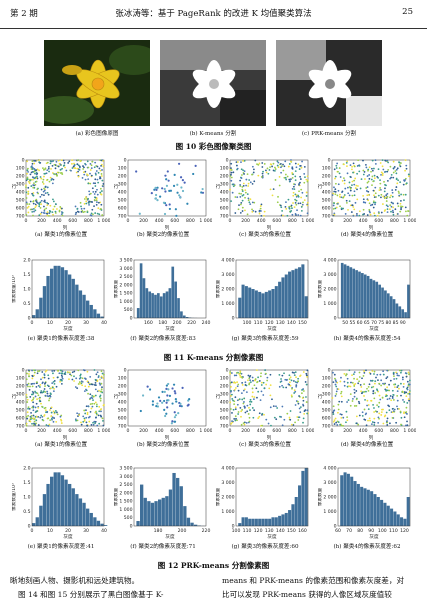  Describe the element at coordinates (65, 437) in the screenshot. I see `x-axis-label: 列` at that location.